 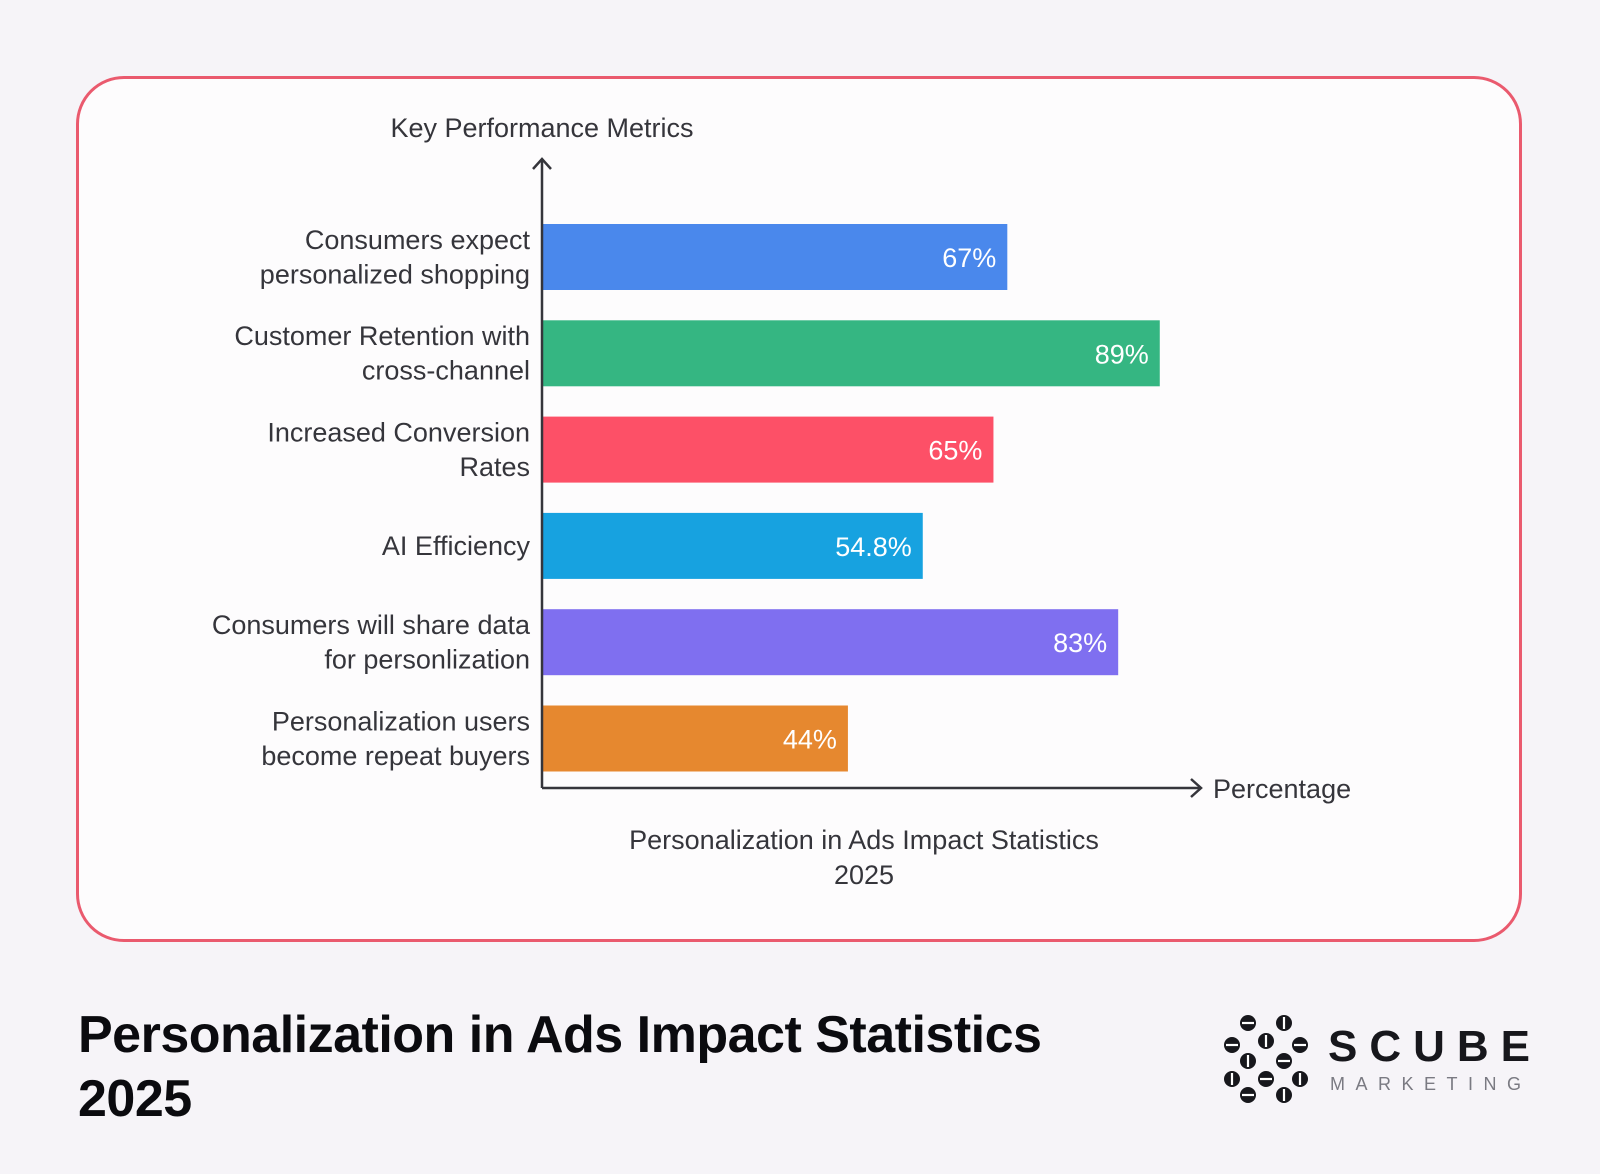 I want to click on category-label-4-line-1: AI Efficiency, so click(x=456, y=546).